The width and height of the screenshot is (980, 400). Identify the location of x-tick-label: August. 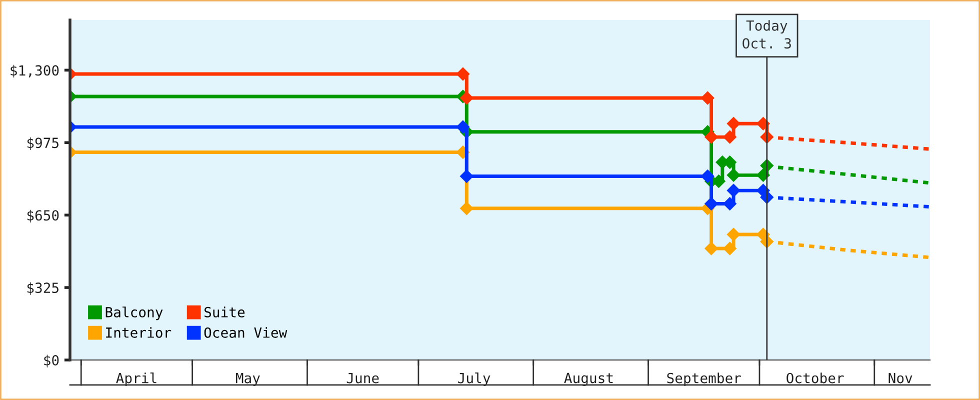
(588, 379).